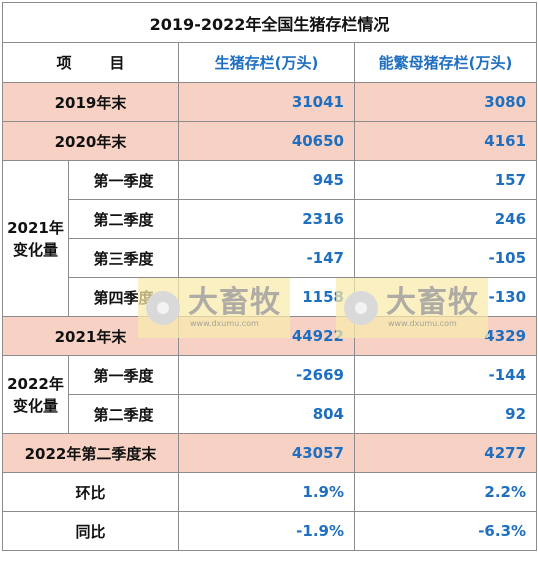 The width and height of the screenshot is (538, 580). I want to click on pig-value: 40650, so click(266, 141).